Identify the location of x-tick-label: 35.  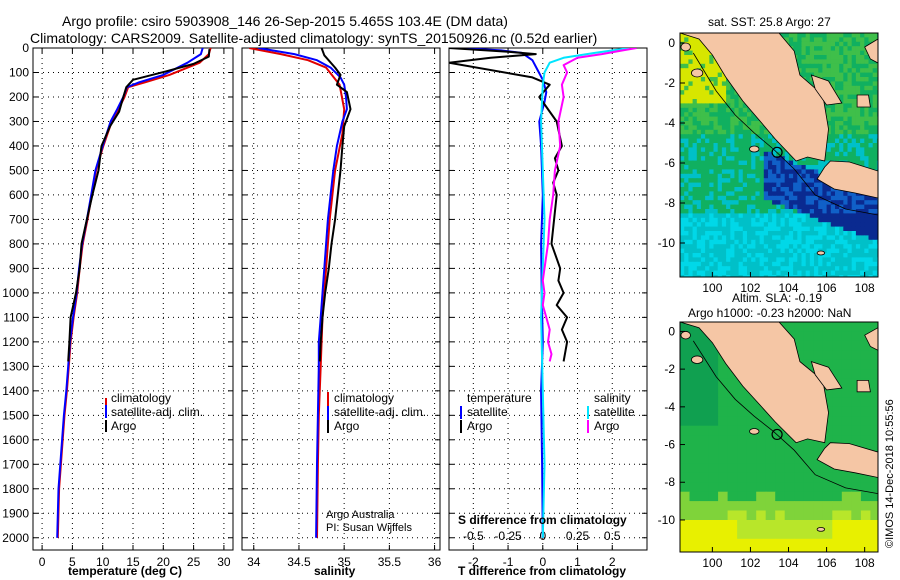
(344, 562).